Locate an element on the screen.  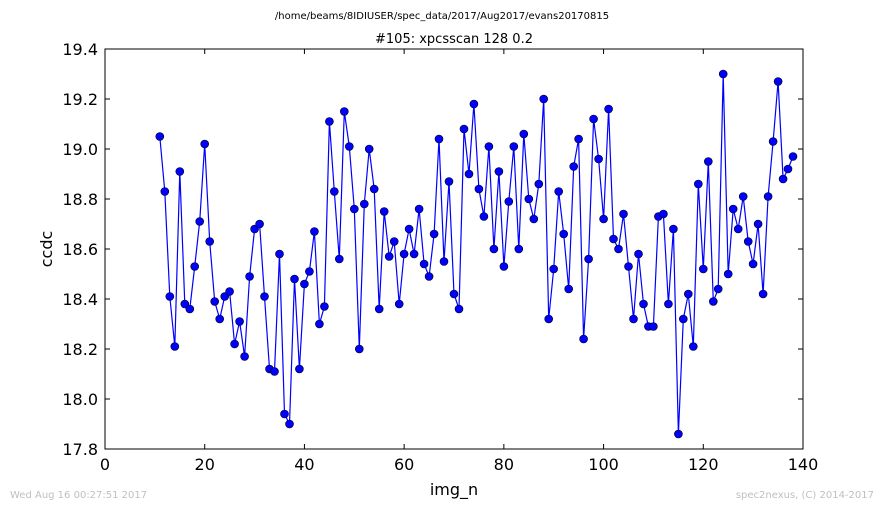
chart-title: #105: xpcsscan 128 0.2 is located at coordinates (454, 39).